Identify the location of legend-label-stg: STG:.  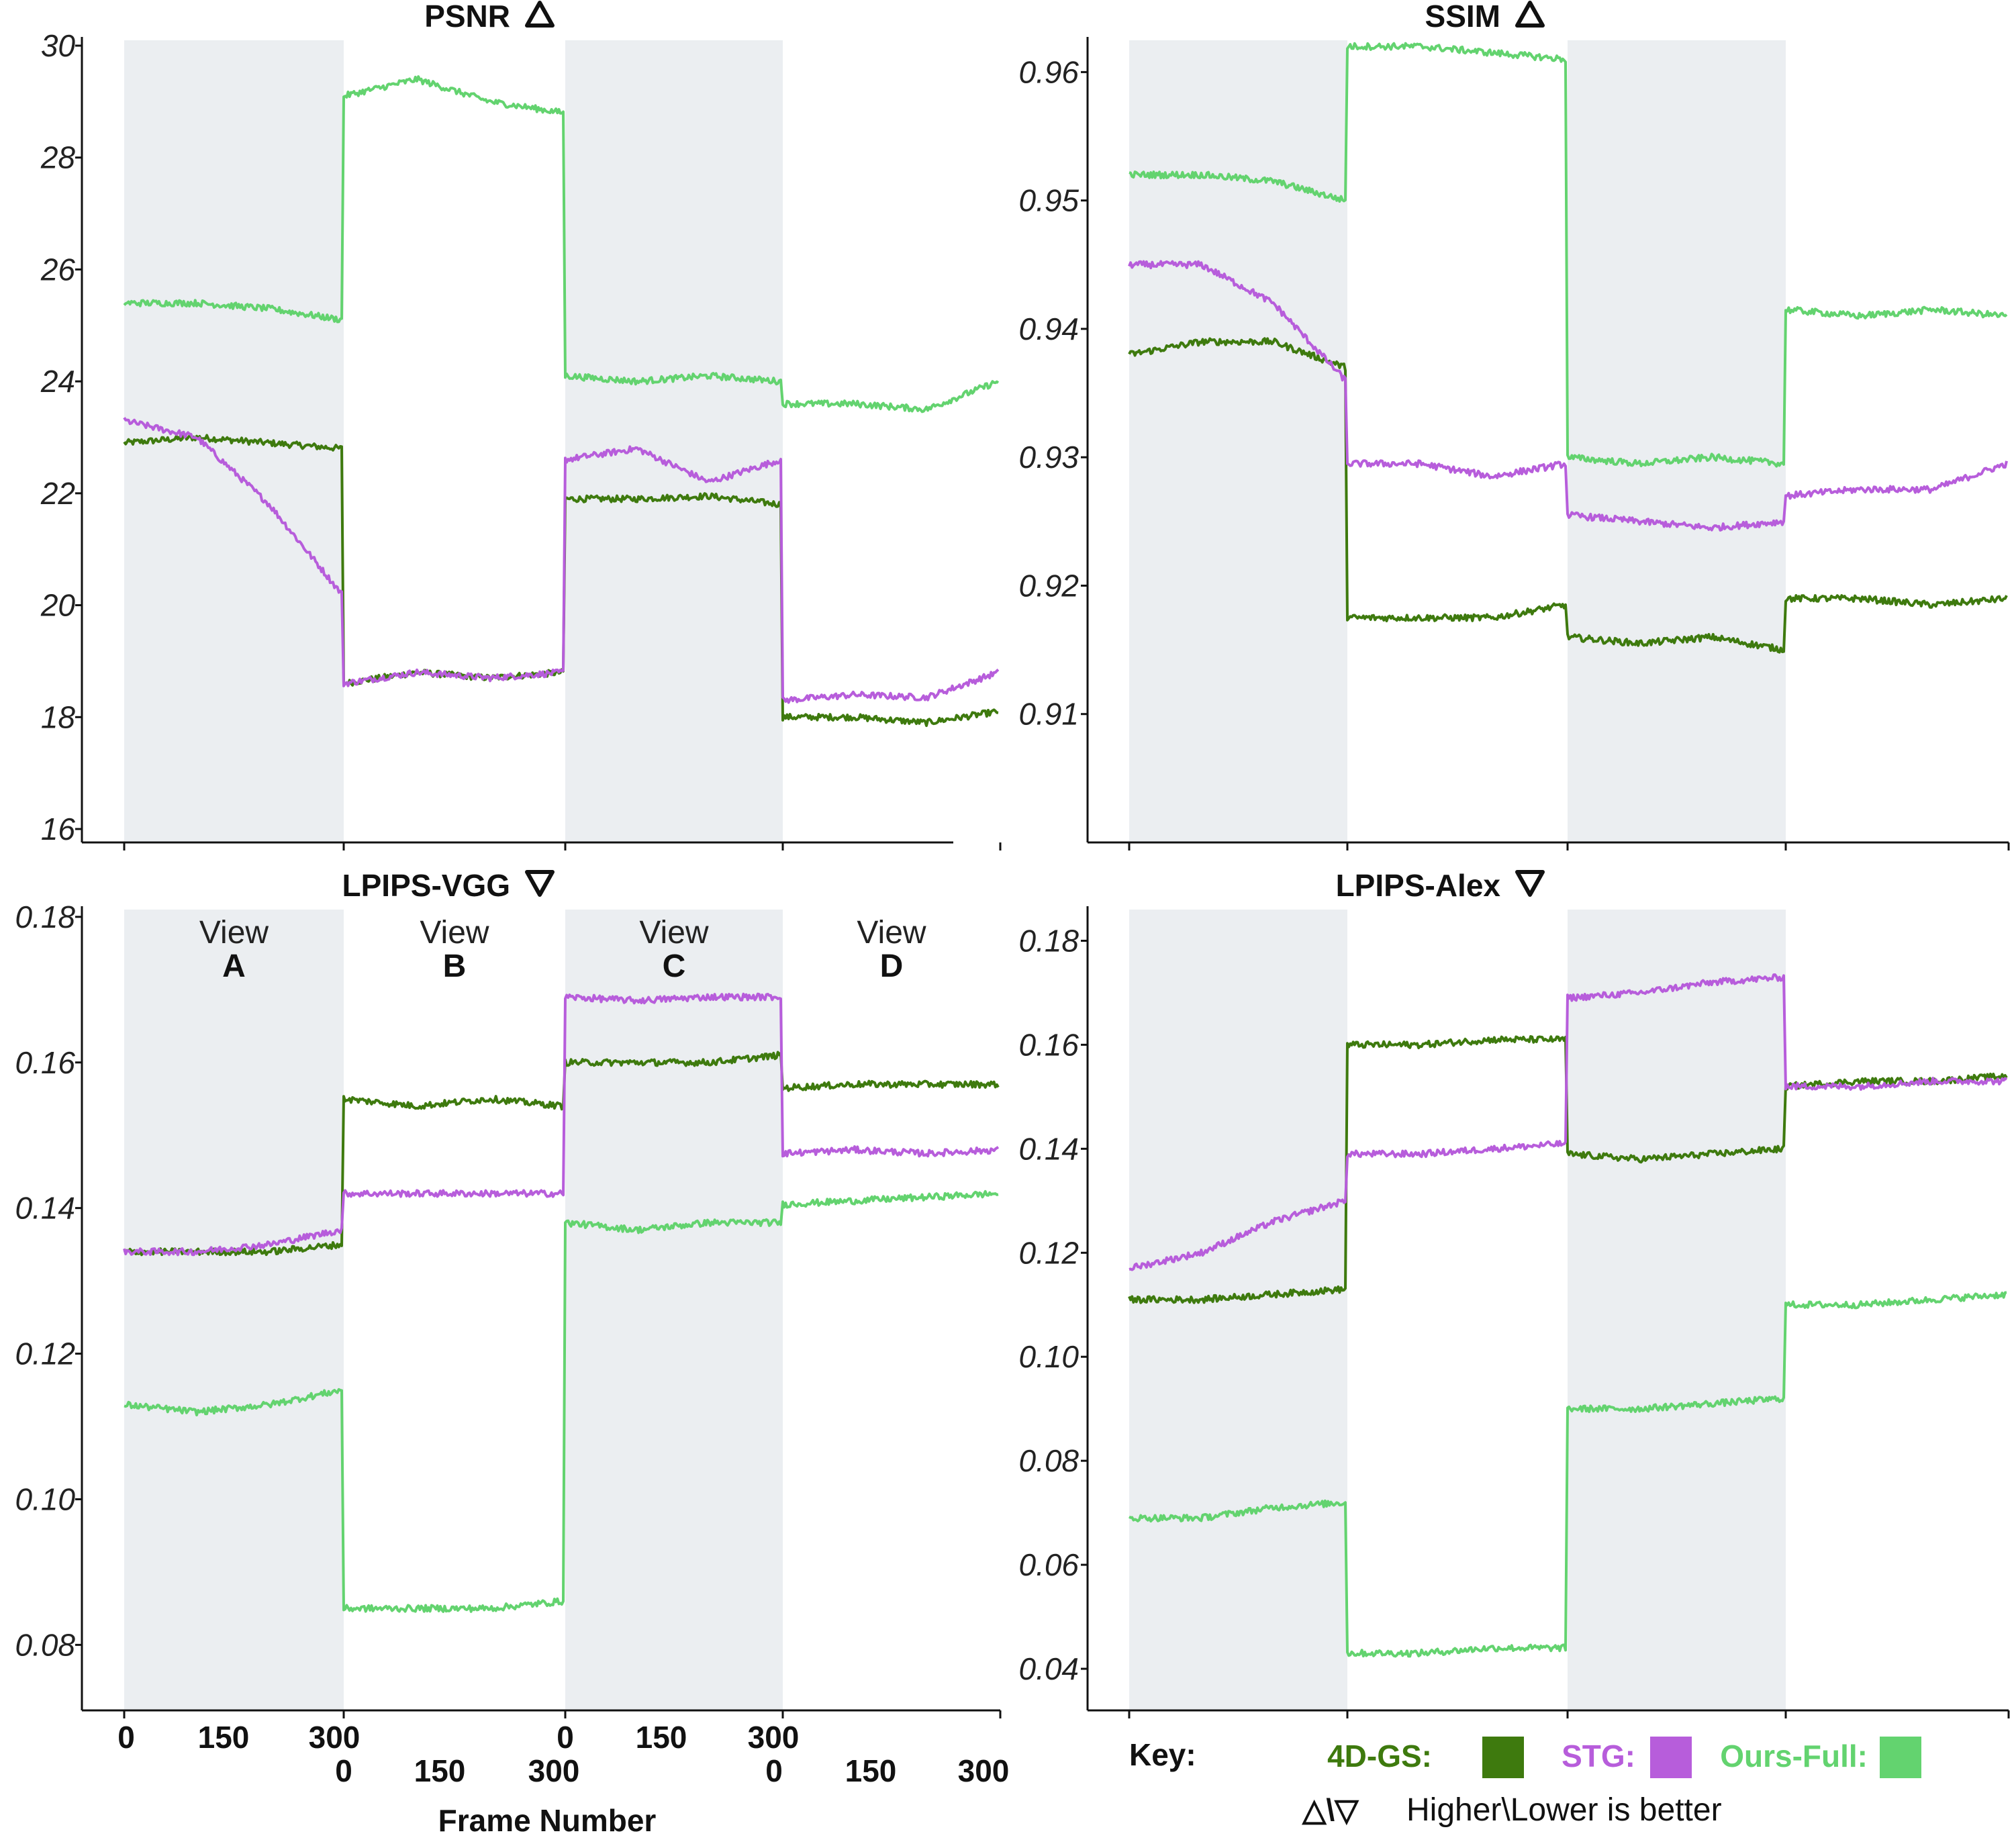
(1598, 1756).